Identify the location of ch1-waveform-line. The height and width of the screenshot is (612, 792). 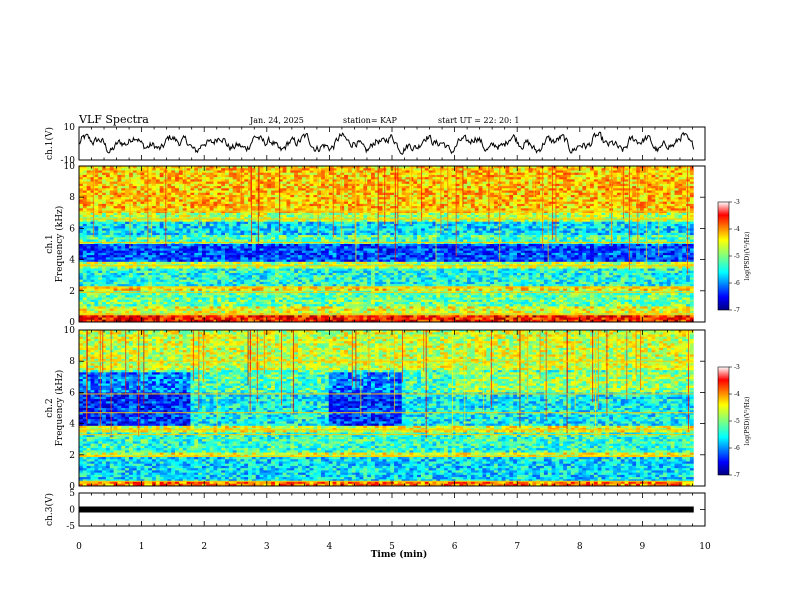
(386, 143).